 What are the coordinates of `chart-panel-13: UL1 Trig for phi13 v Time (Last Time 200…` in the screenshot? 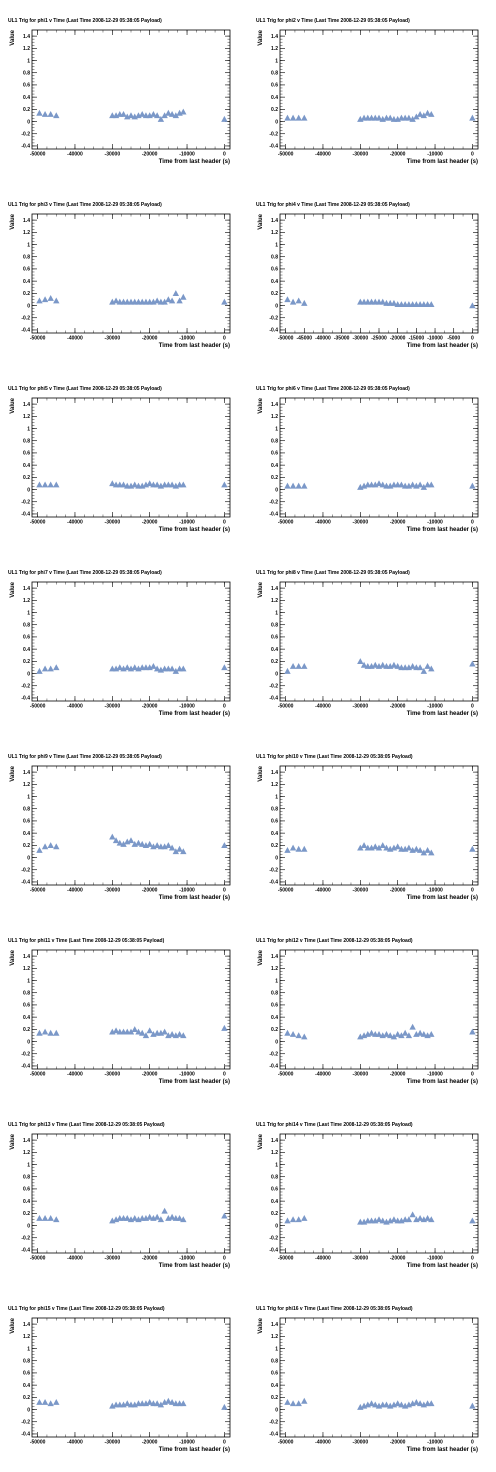 It's located at (124, 1196).